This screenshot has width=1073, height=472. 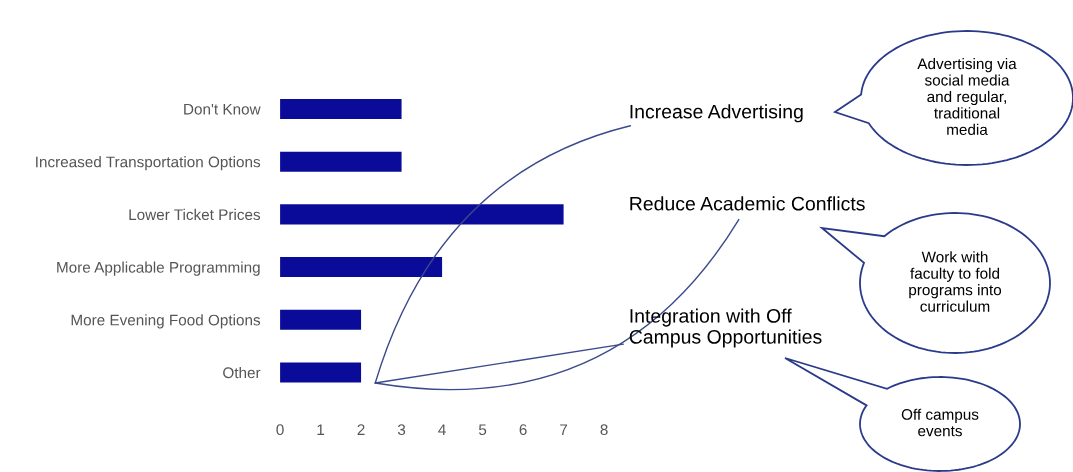 I want to click on y-tick-label: Other, so click(x=242, y=372).